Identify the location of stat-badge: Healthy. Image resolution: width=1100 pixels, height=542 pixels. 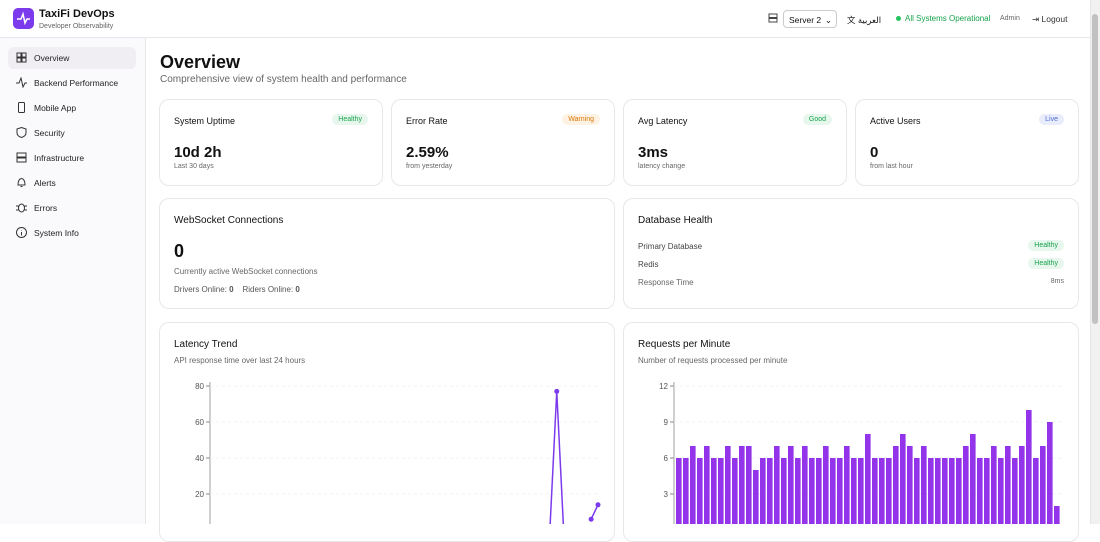
(350, 119).